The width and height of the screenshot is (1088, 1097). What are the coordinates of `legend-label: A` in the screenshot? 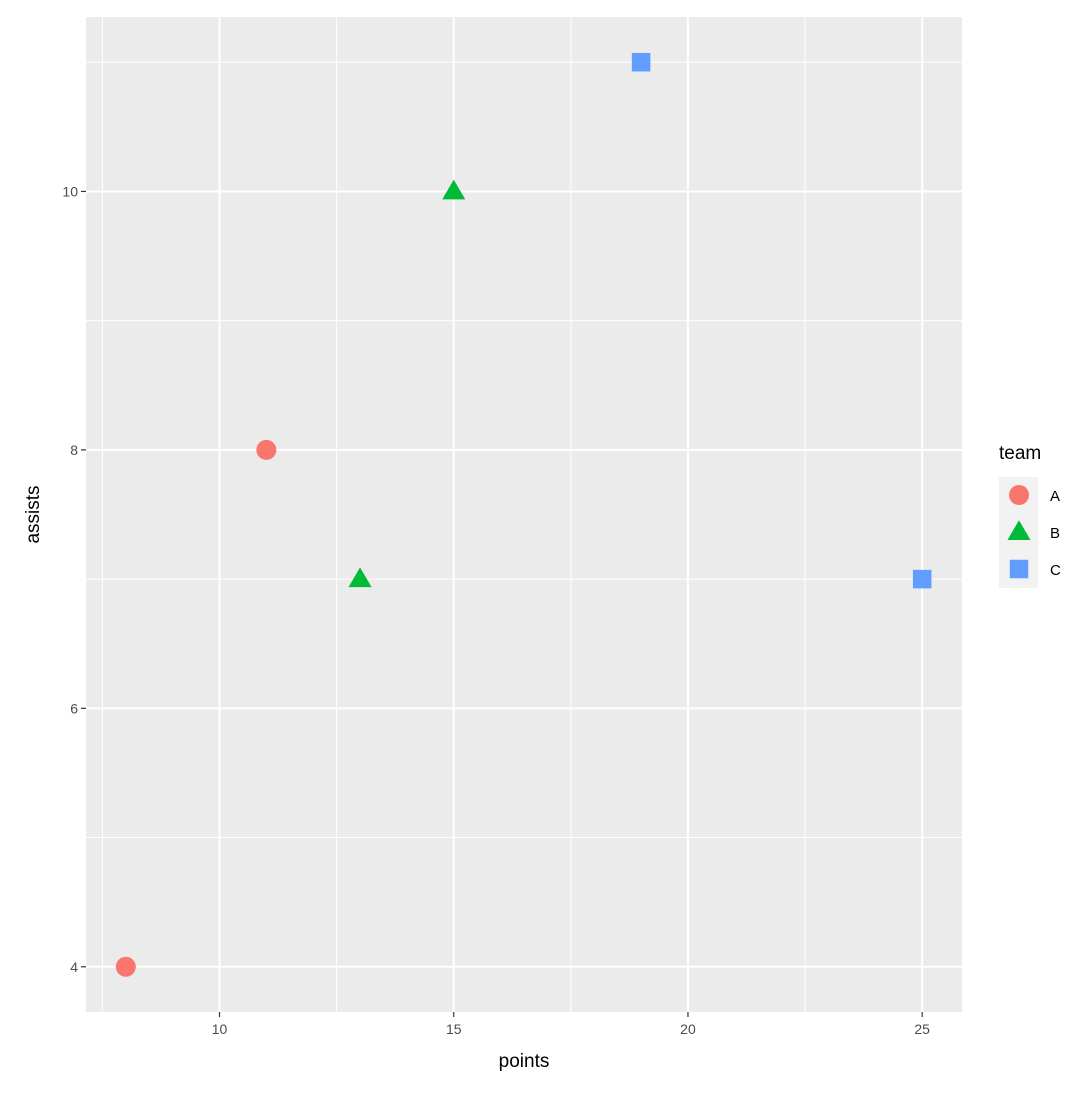 It's located at (1055, 496).